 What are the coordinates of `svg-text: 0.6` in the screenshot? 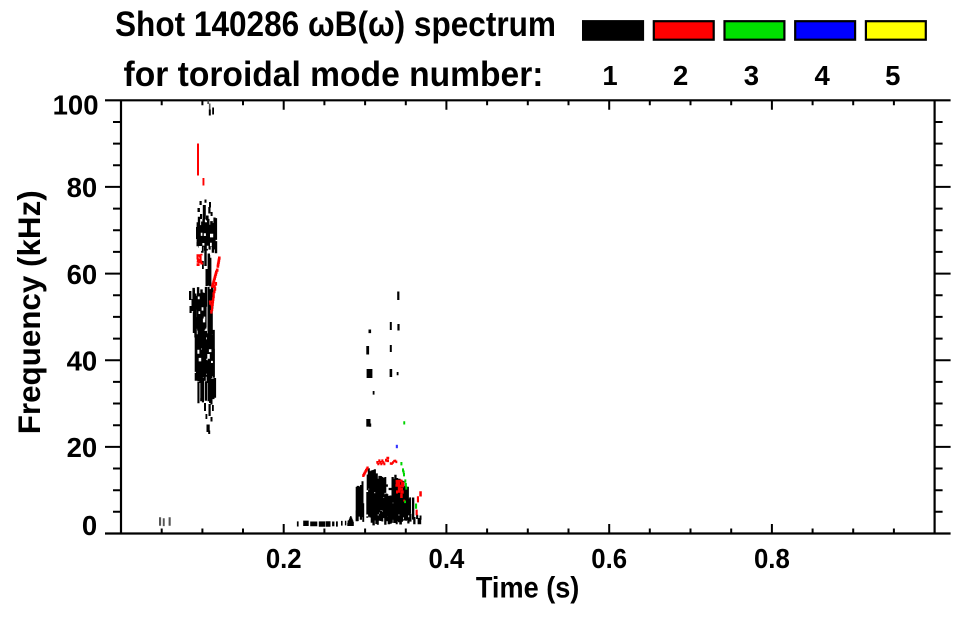 It's located at (609, 558).